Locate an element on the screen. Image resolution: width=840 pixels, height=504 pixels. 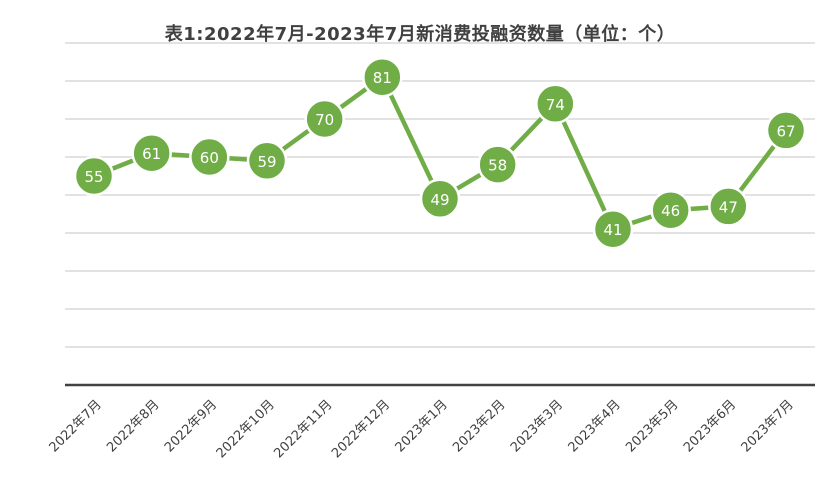
data-point: 47 is located at coordinates (728, 206).